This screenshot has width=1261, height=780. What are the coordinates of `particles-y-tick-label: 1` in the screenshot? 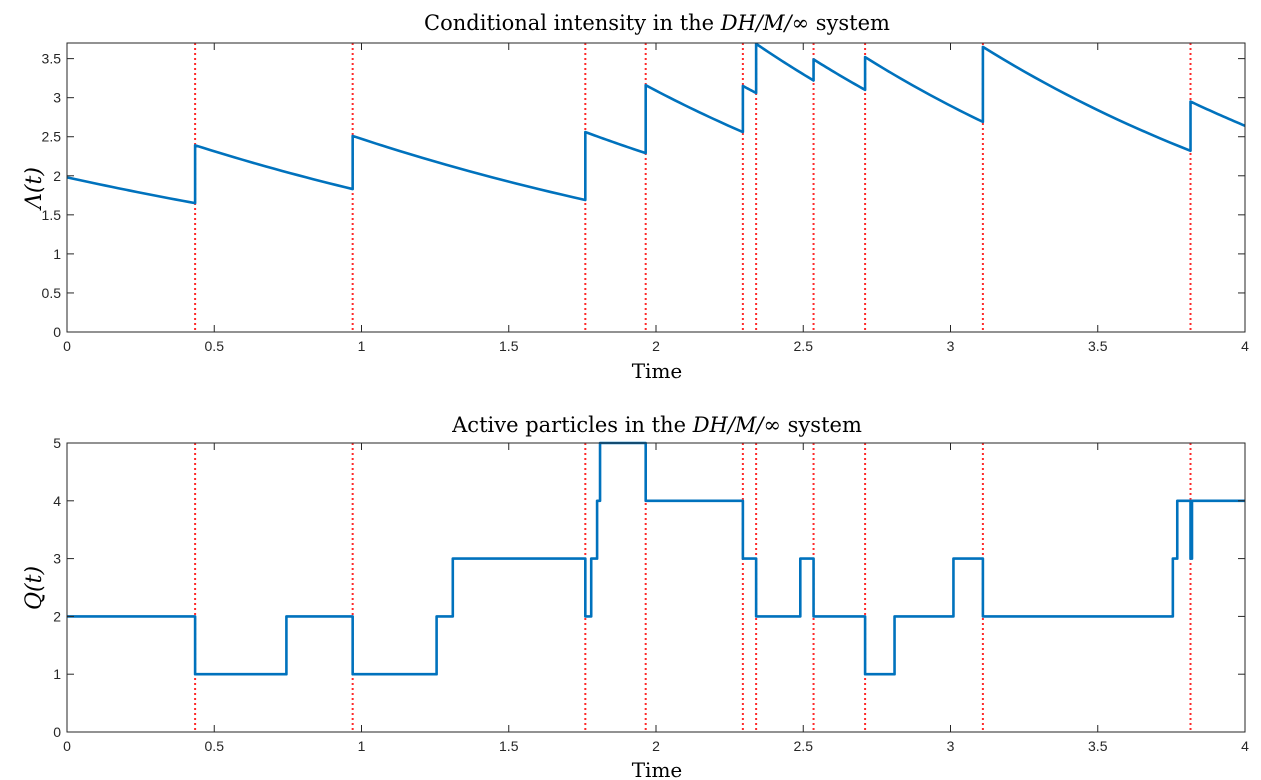 It's located at (57, 674).